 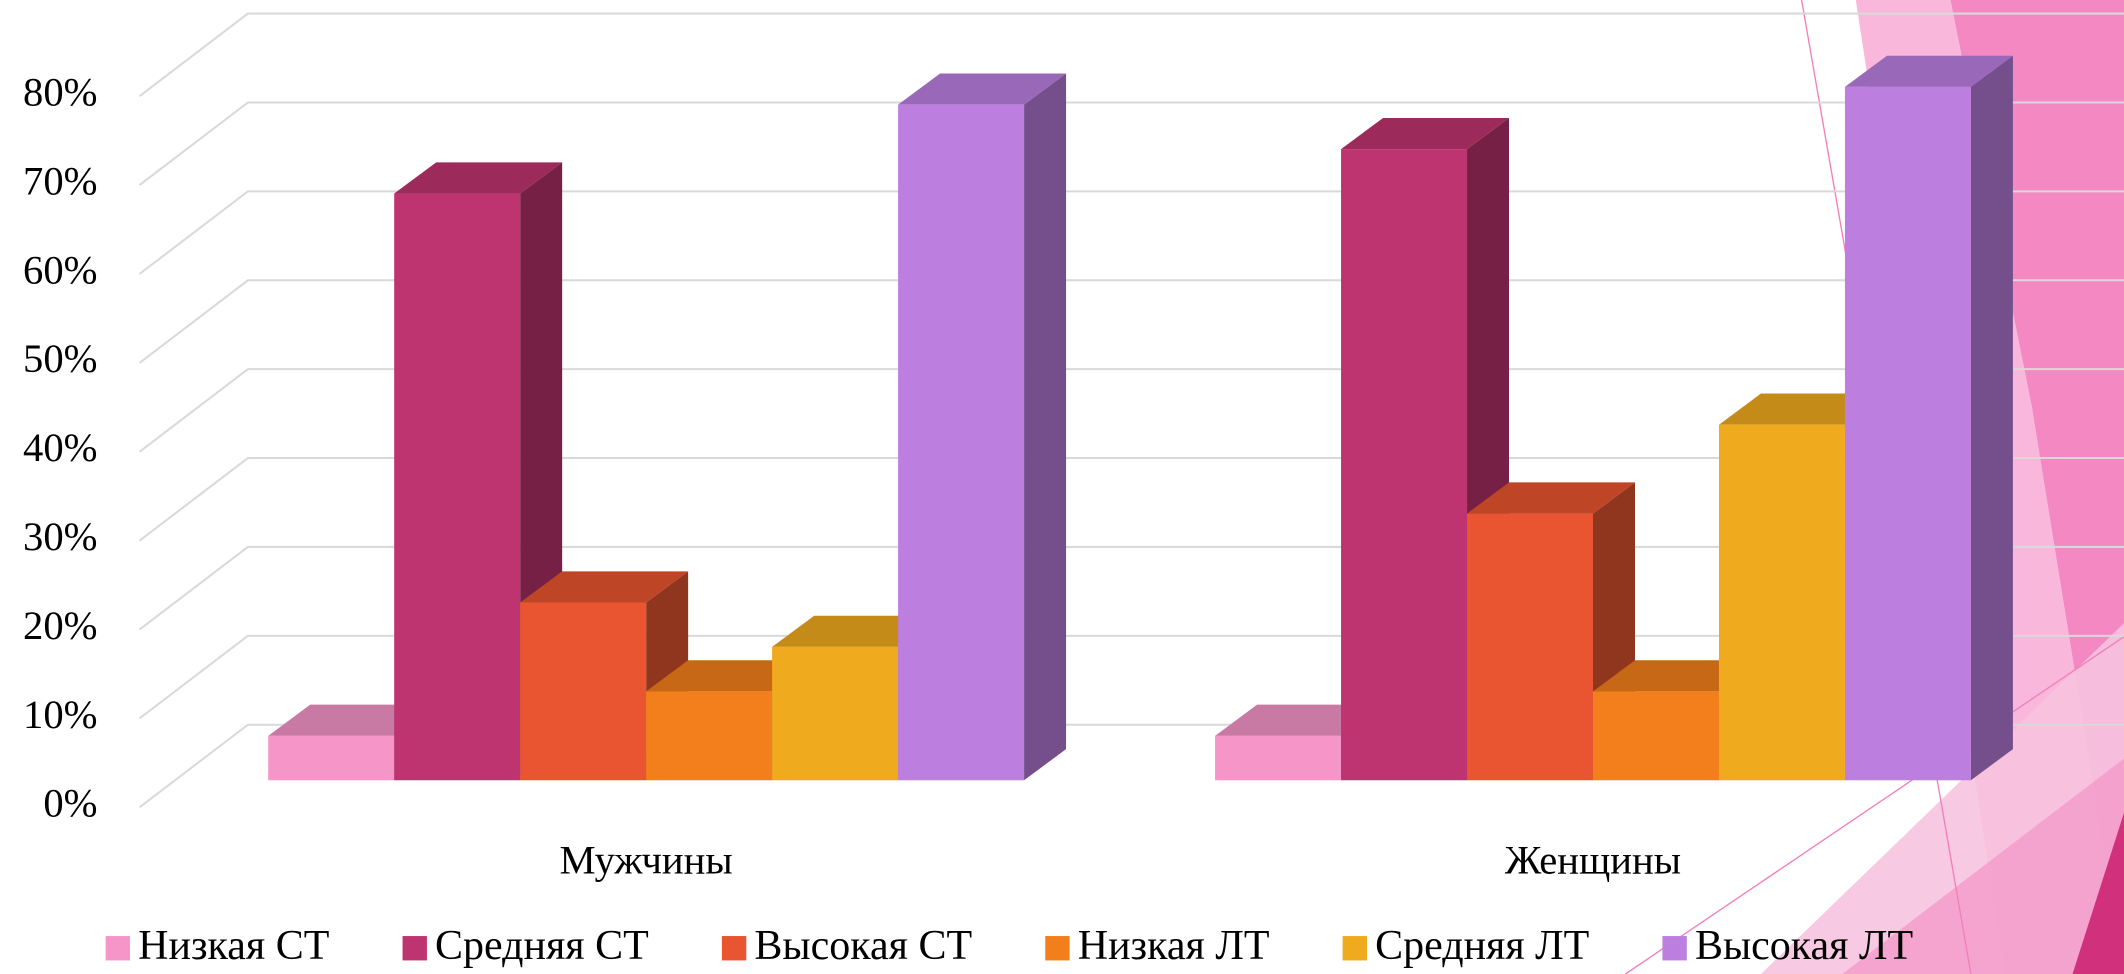 I want to click on x-tick-label: Женщины, so click(x=1593, y=860).